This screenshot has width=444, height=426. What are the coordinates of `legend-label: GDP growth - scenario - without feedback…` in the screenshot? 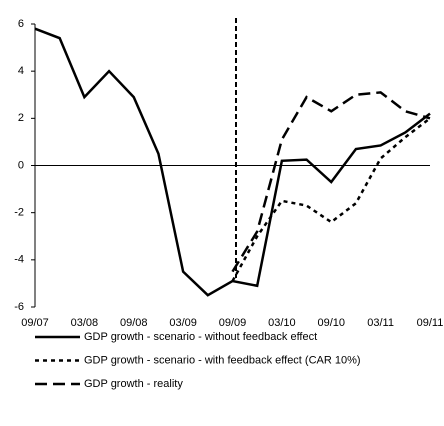 It's located at (200, 337).